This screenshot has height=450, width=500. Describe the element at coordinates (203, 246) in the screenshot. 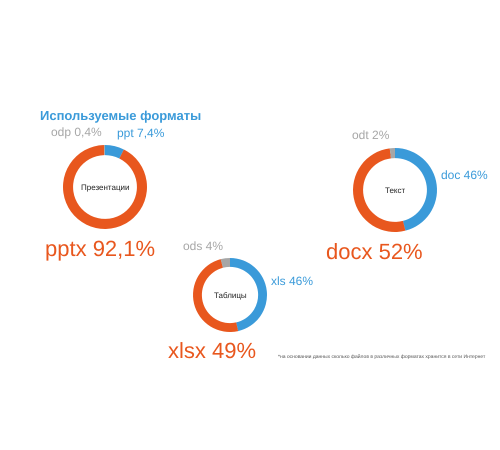

I see `slice-label: ods 4%` at that location.